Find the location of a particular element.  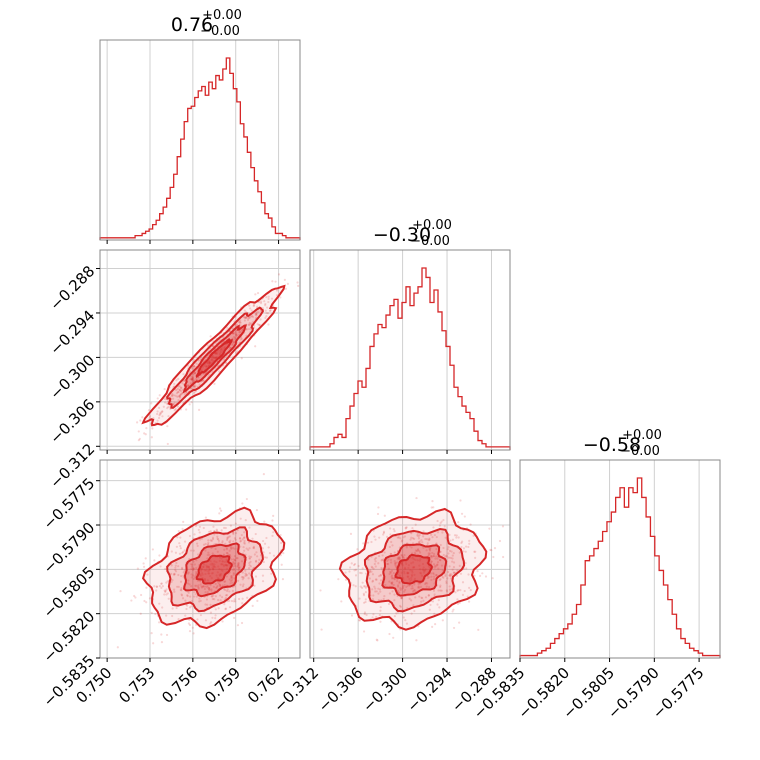

param-title-minus-2: −0.00 is located at coordinates (640, 451).